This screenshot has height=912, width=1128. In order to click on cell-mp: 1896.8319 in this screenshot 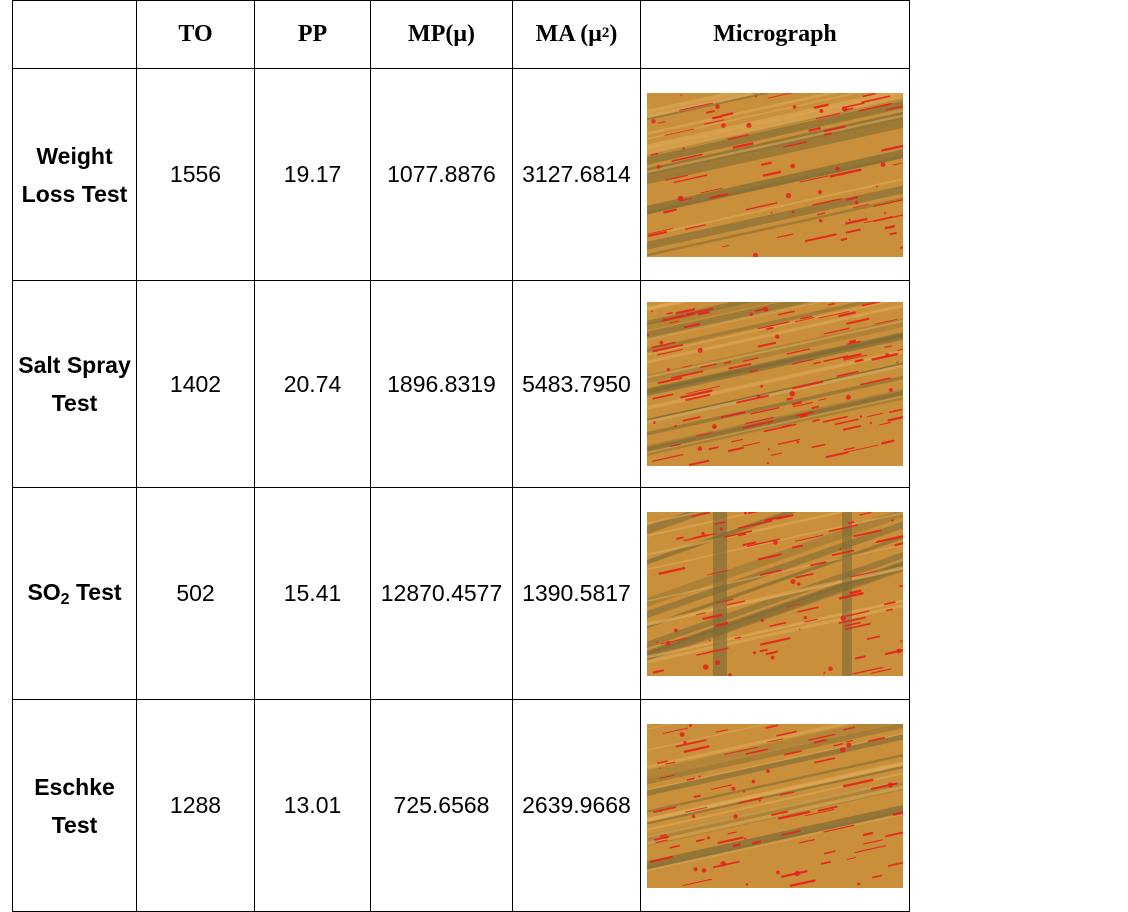, I will do `click(442, 384)`.